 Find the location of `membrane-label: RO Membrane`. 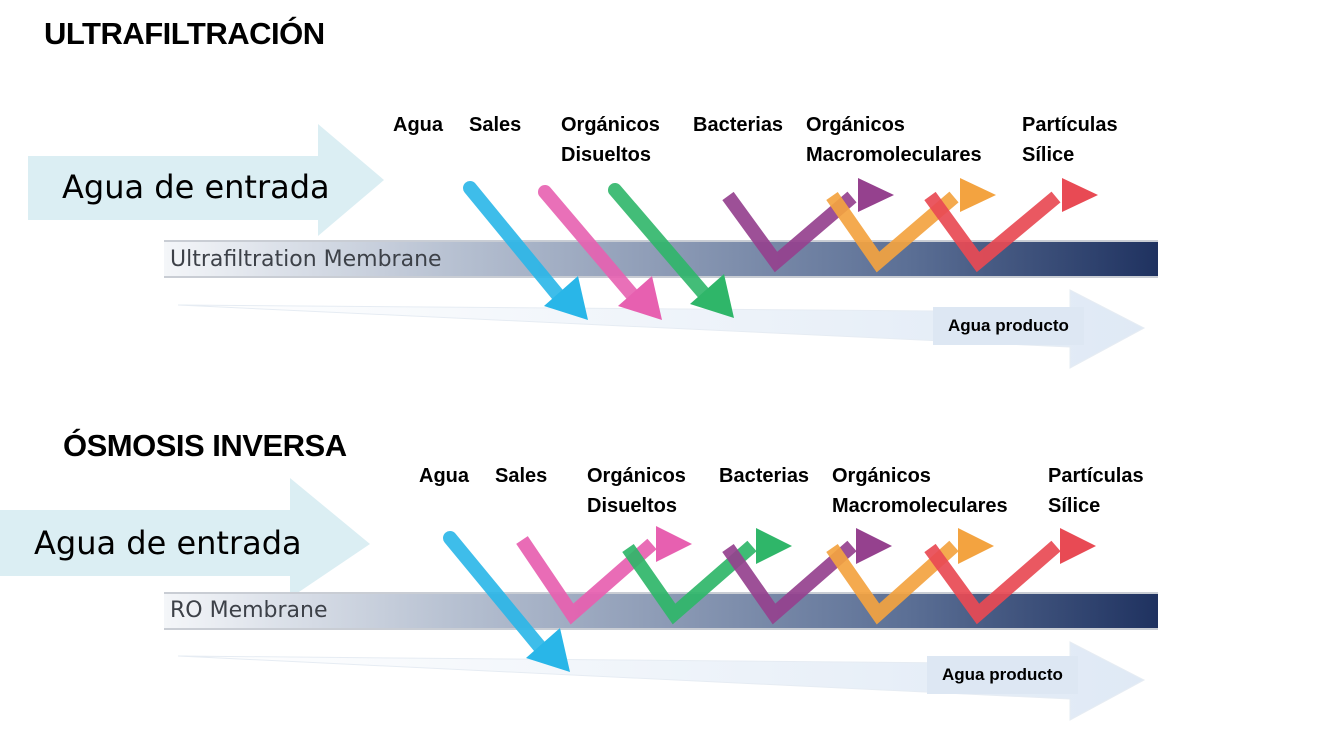

membrane-label: RO Membrane is located at coordinates (249, 610).